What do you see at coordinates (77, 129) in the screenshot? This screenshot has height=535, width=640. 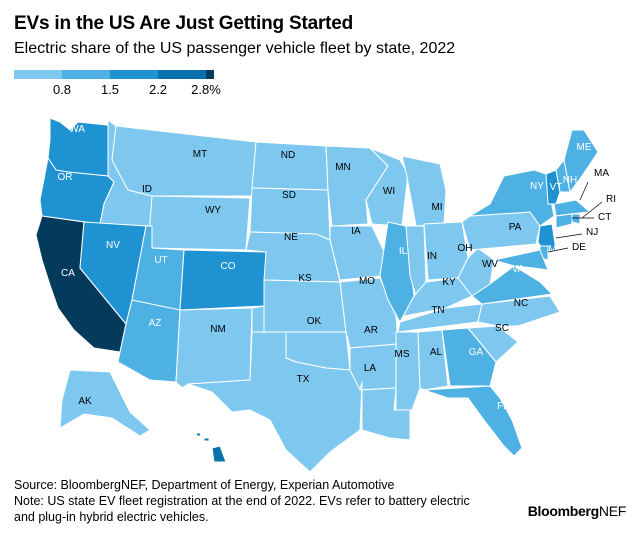 I see `state-label-wa: WA` at bounding box center [77, 129].